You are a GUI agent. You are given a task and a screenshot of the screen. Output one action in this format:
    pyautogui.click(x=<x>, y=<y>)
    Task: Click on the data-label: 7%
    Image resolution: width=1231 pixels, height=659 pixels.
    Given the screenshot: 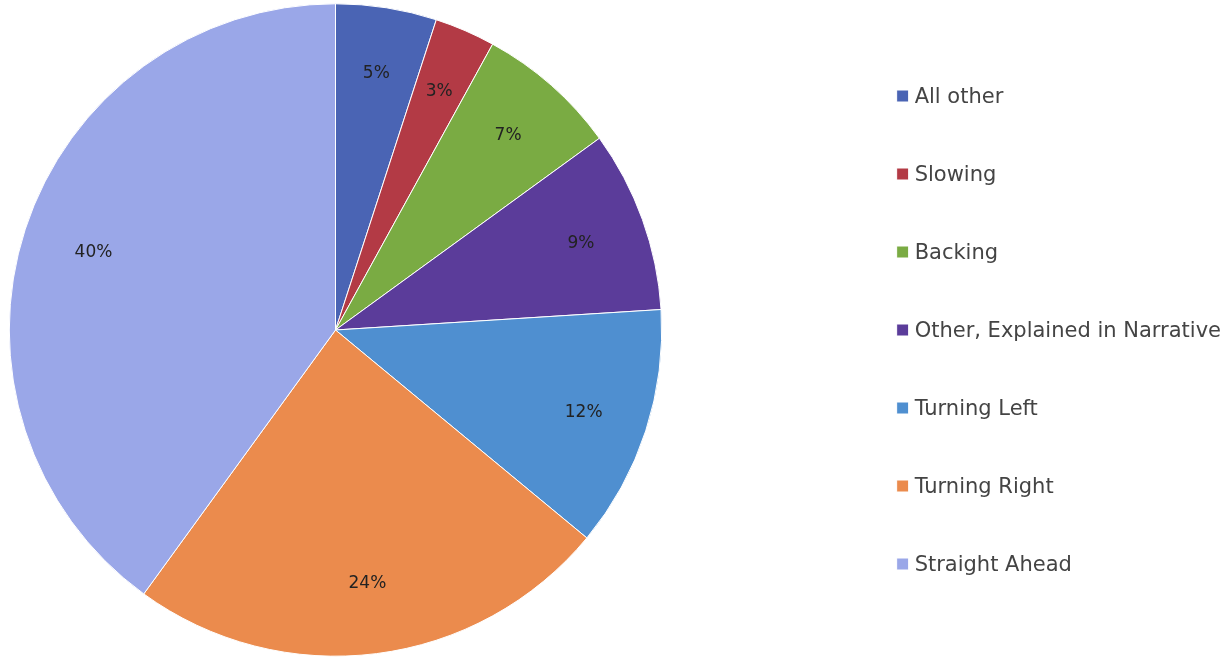 What is the action you would take?
    pyautogui.click(x=508, y=134)
    